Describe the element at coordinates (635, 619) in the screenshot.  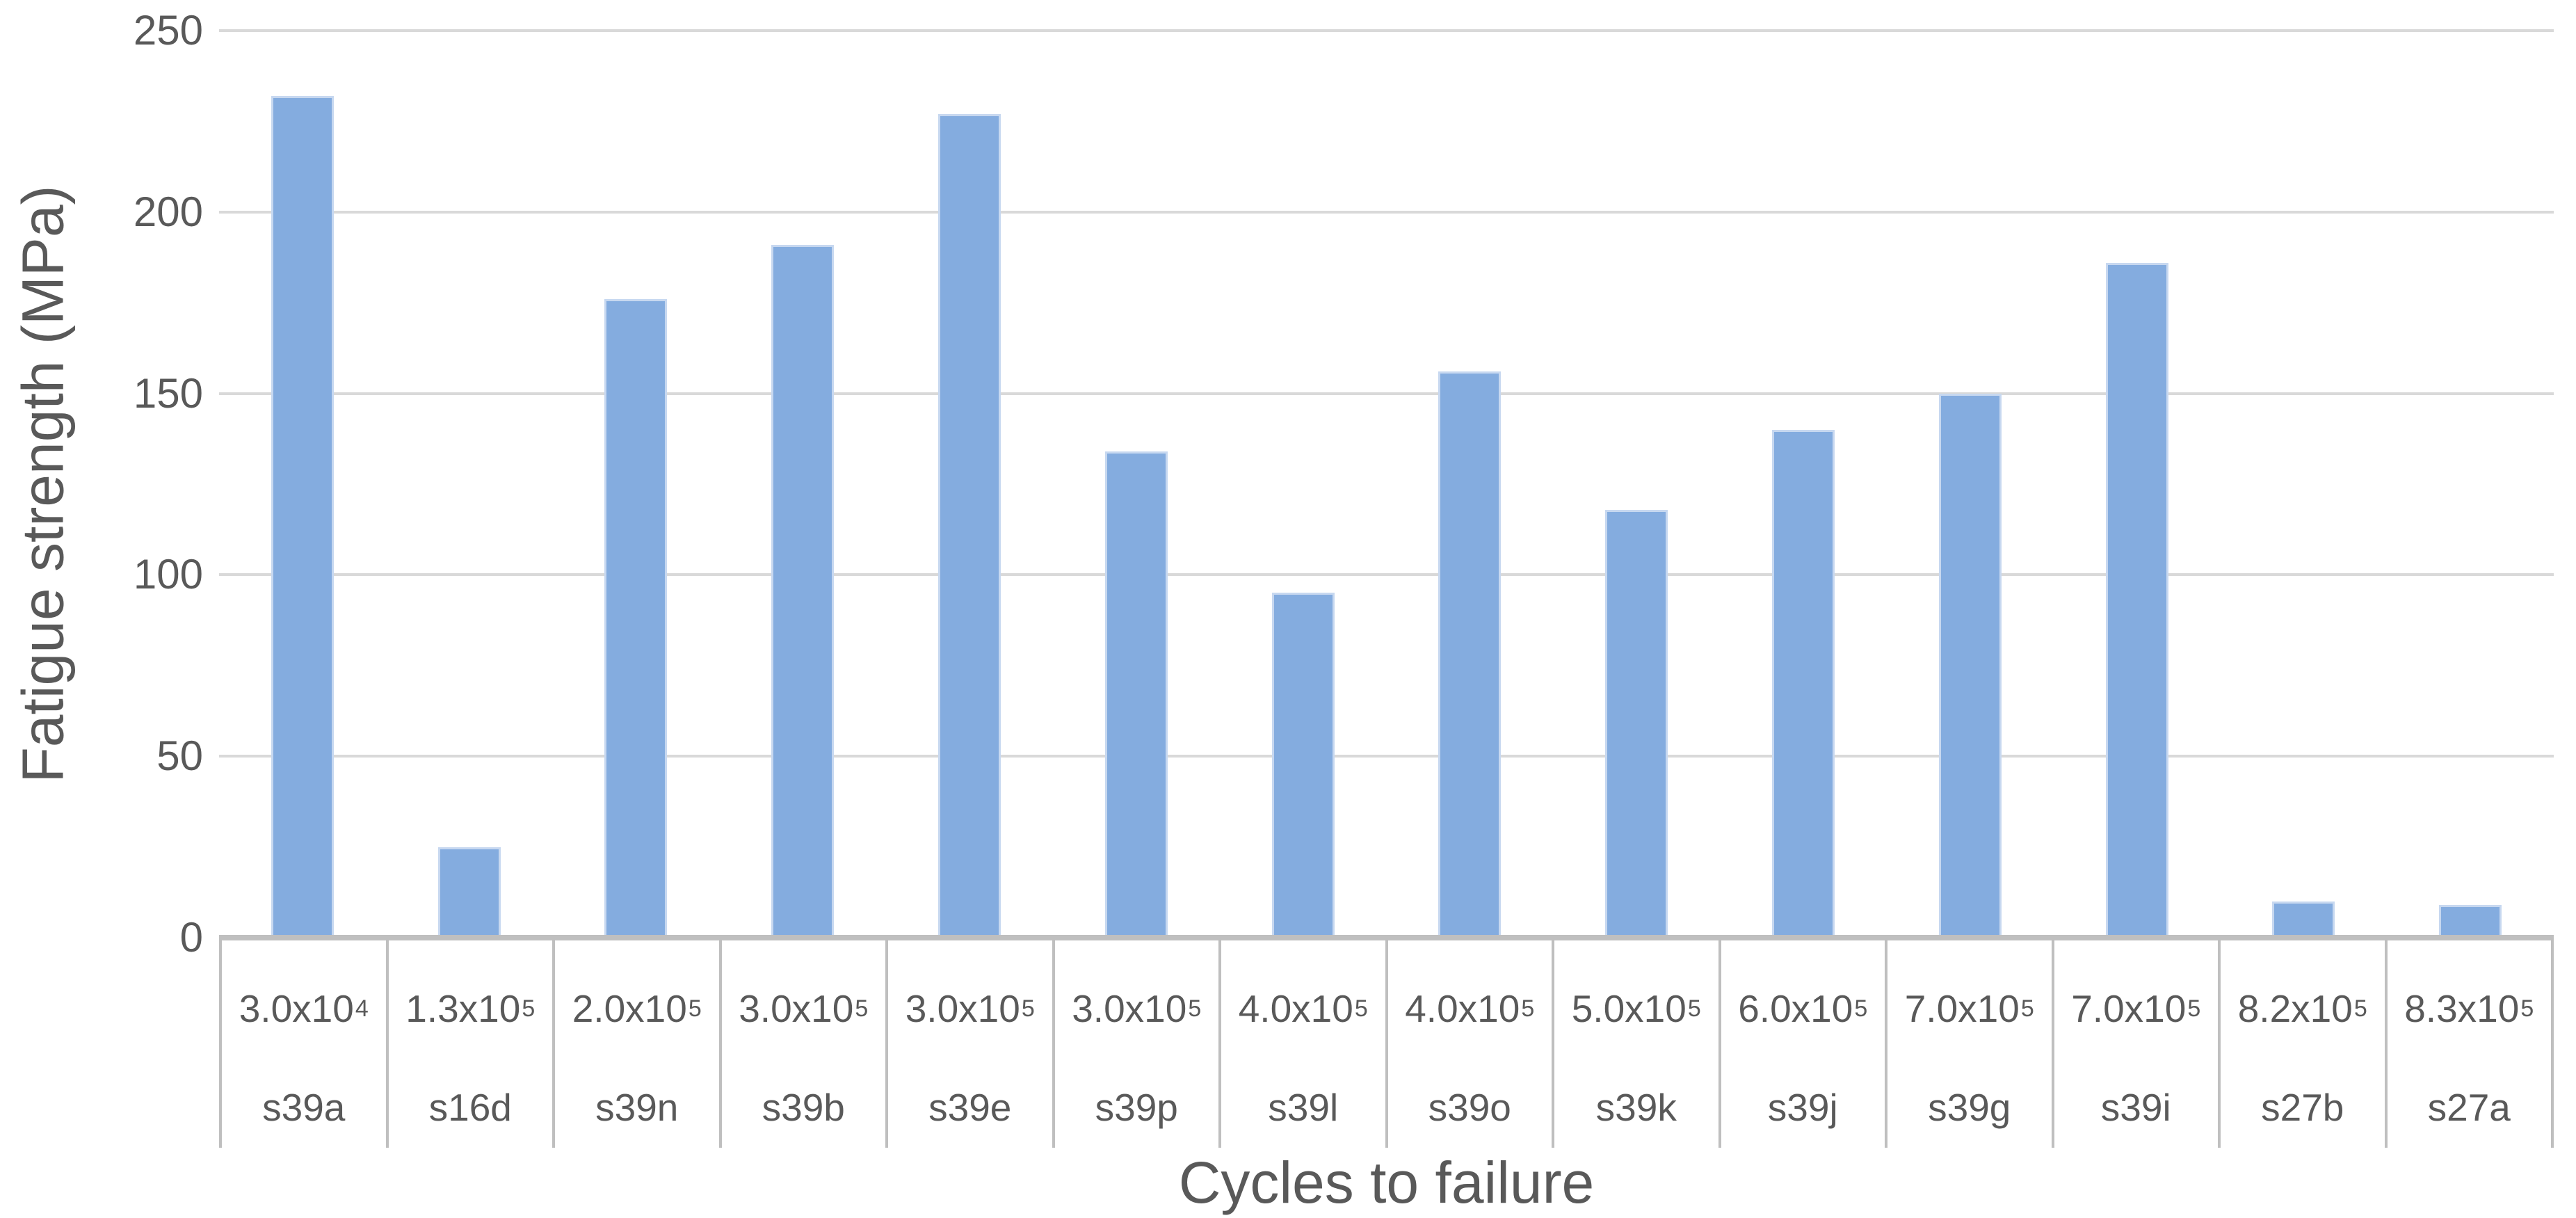
I see `bar-s39n` at that location.